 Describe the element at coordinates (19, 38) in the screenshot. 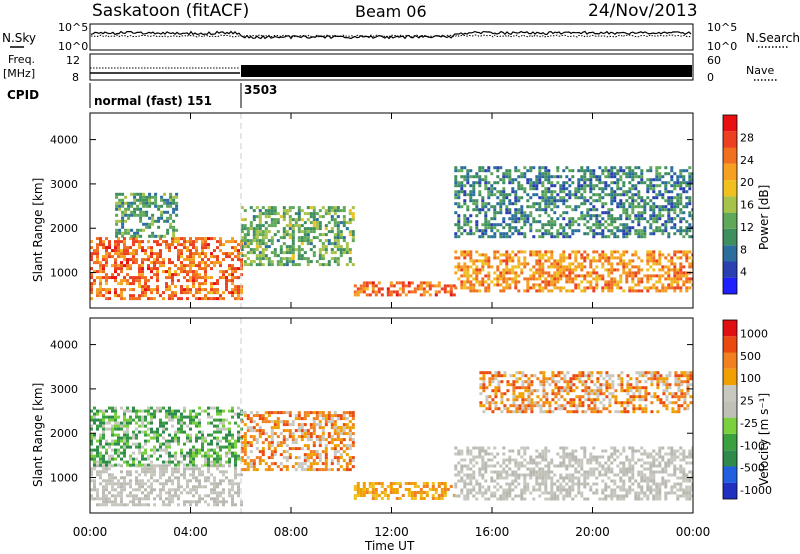

I see `nsky-label: N.Sky` at that location.